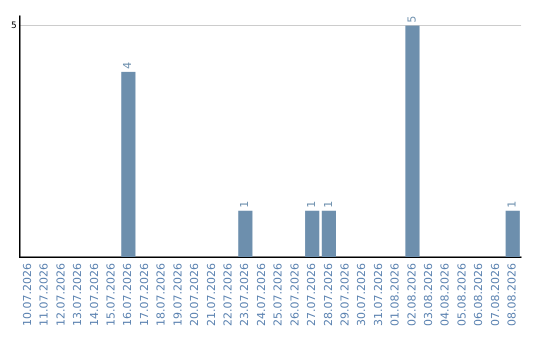 This screenshot has height=340, width=540. I want to click on x-tick-label: 12.07.2026, so click(61, 294).